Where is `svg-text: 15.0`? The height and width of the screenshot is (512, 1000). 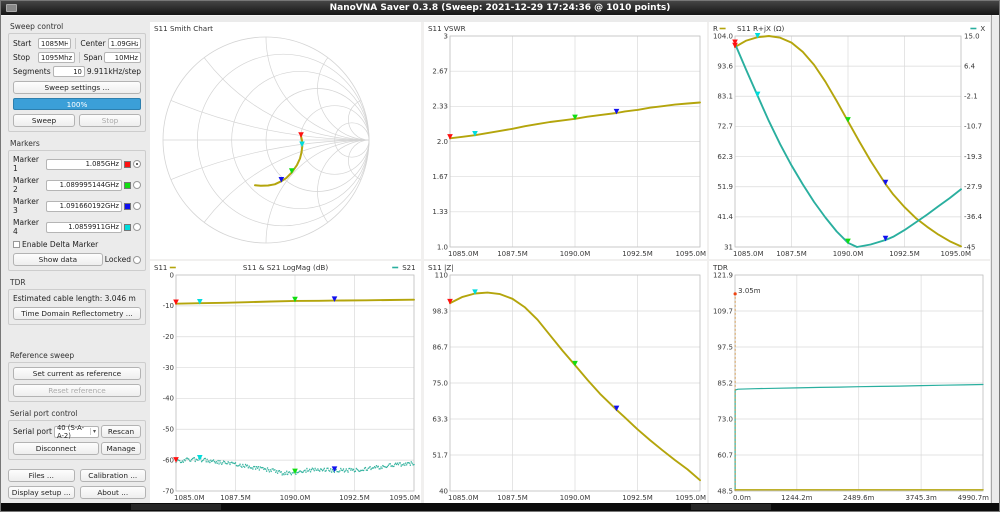 svg-text: 15.0 is located at coordinates (972, 36).